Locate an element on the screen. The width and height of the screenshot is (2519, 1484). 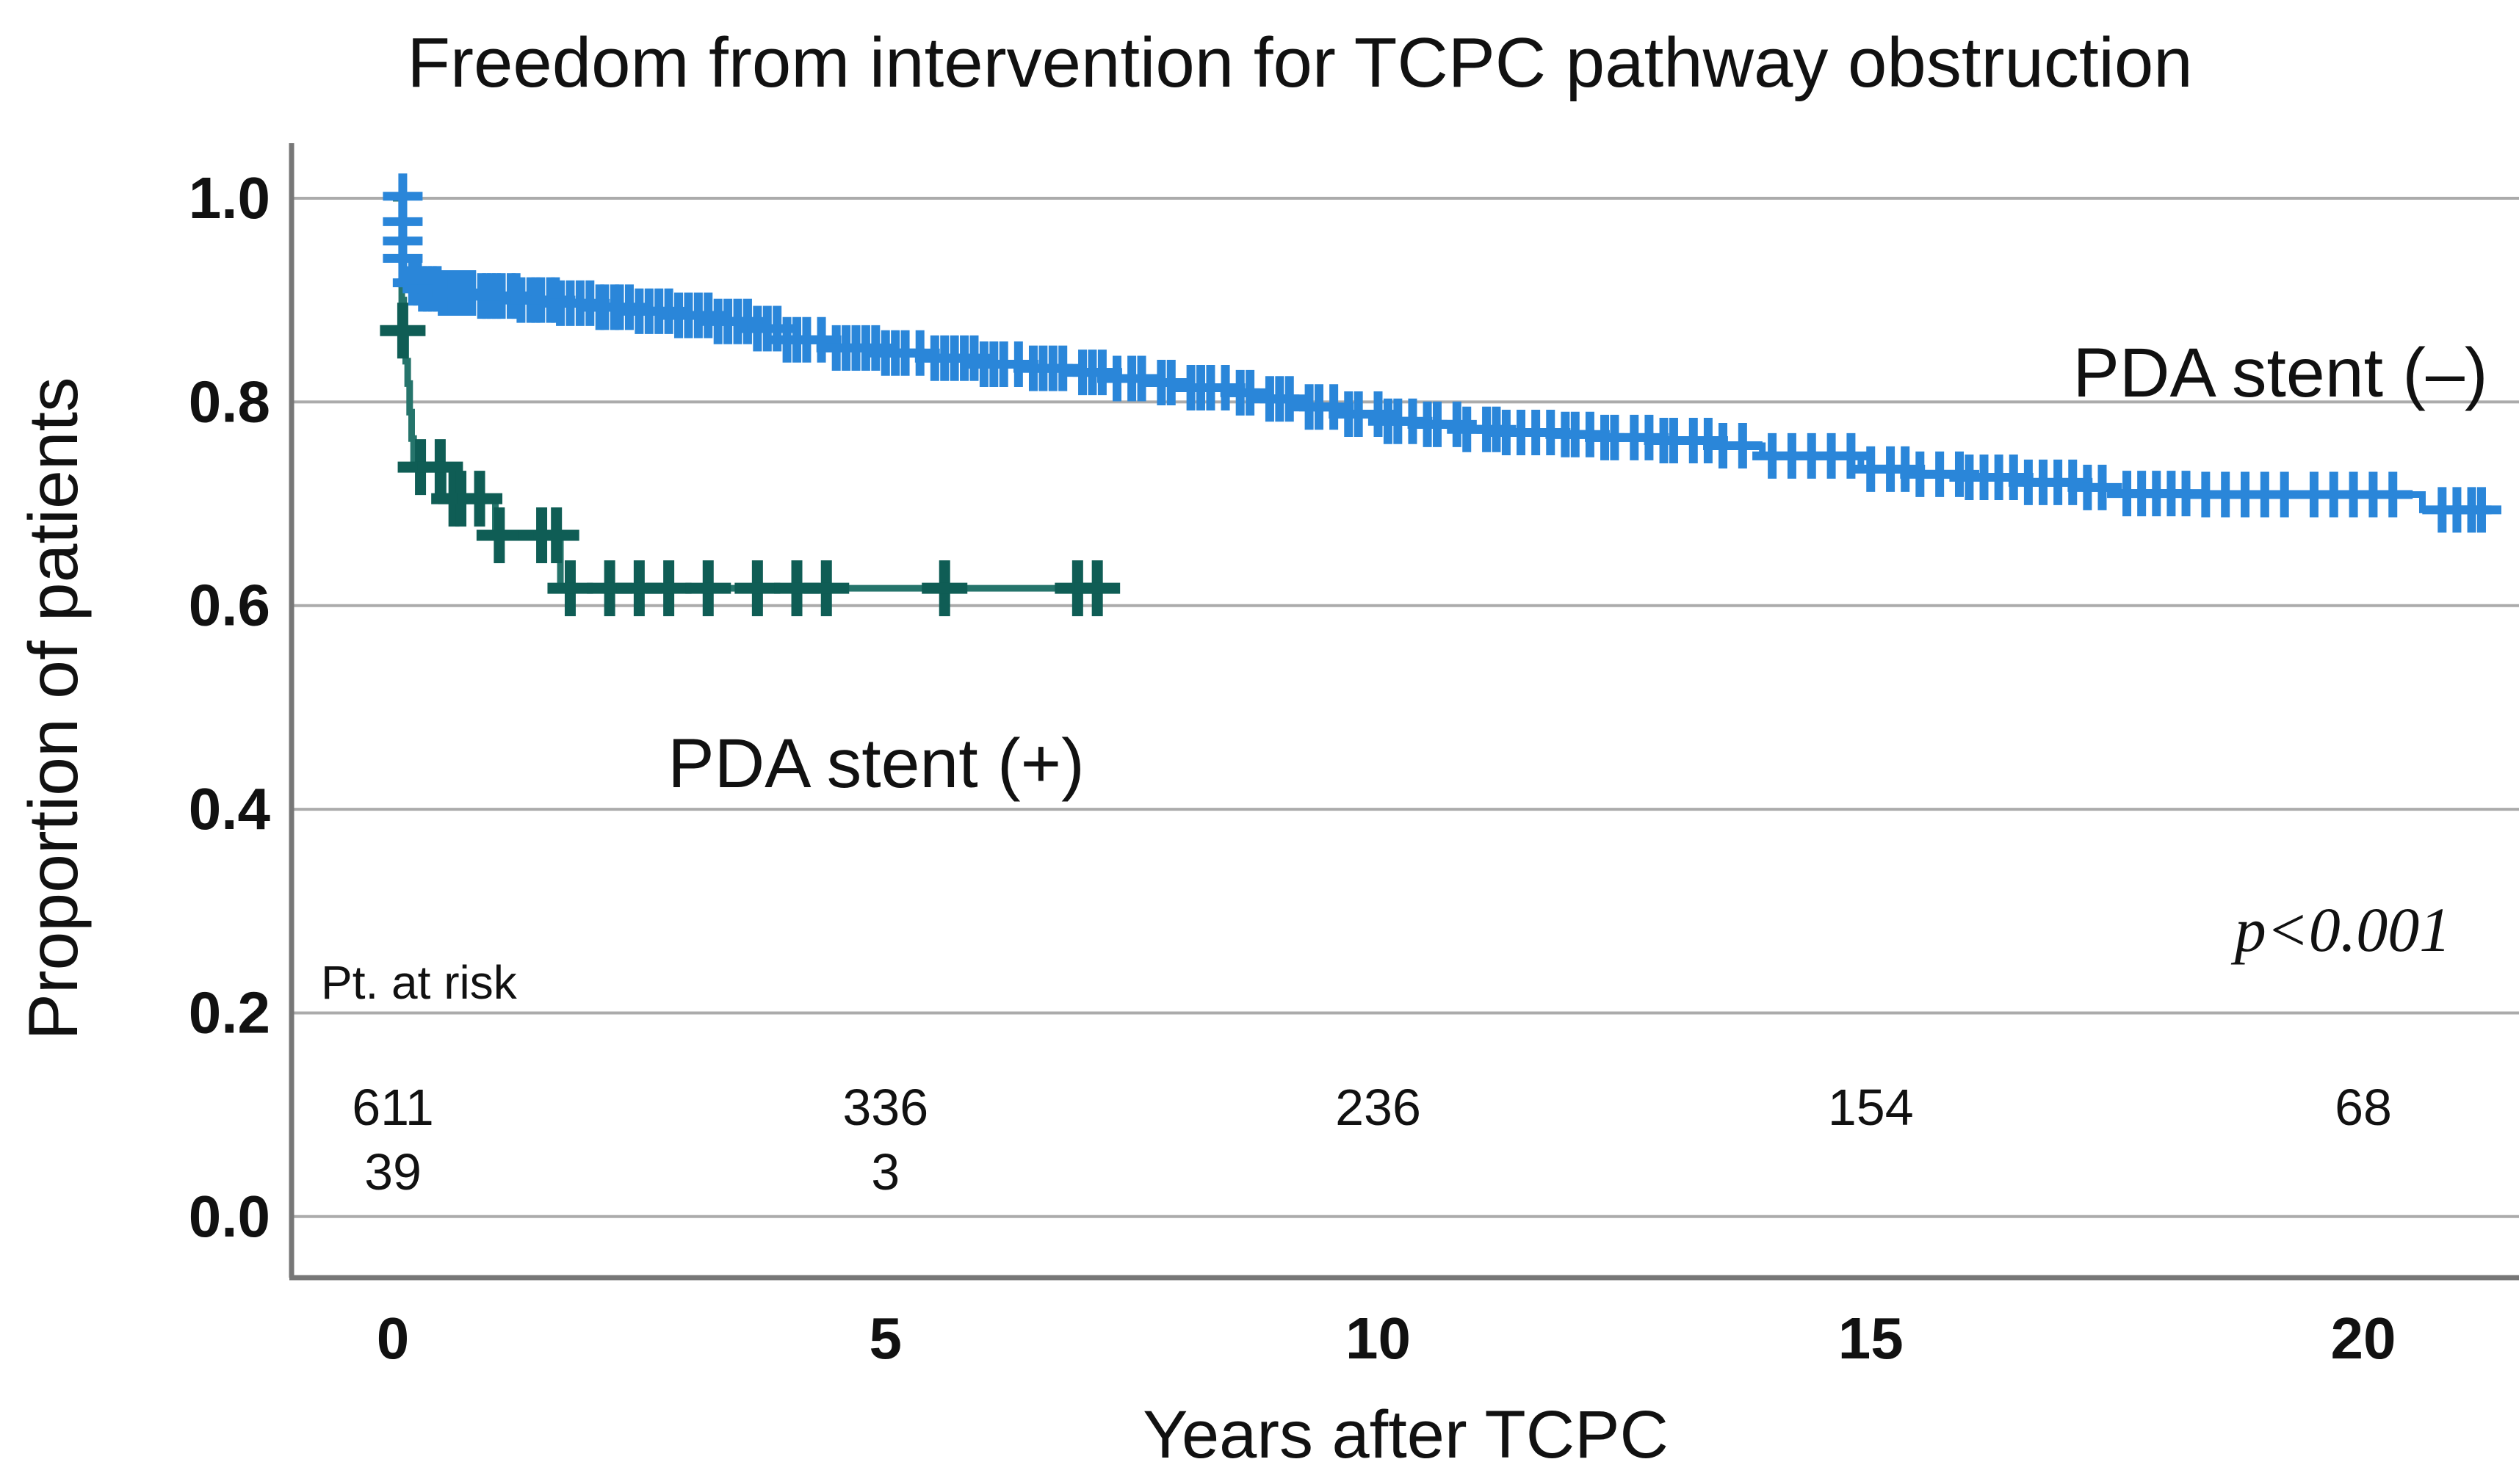
risk-table-header: Pt. at risk is located at coordinates (420, 982).